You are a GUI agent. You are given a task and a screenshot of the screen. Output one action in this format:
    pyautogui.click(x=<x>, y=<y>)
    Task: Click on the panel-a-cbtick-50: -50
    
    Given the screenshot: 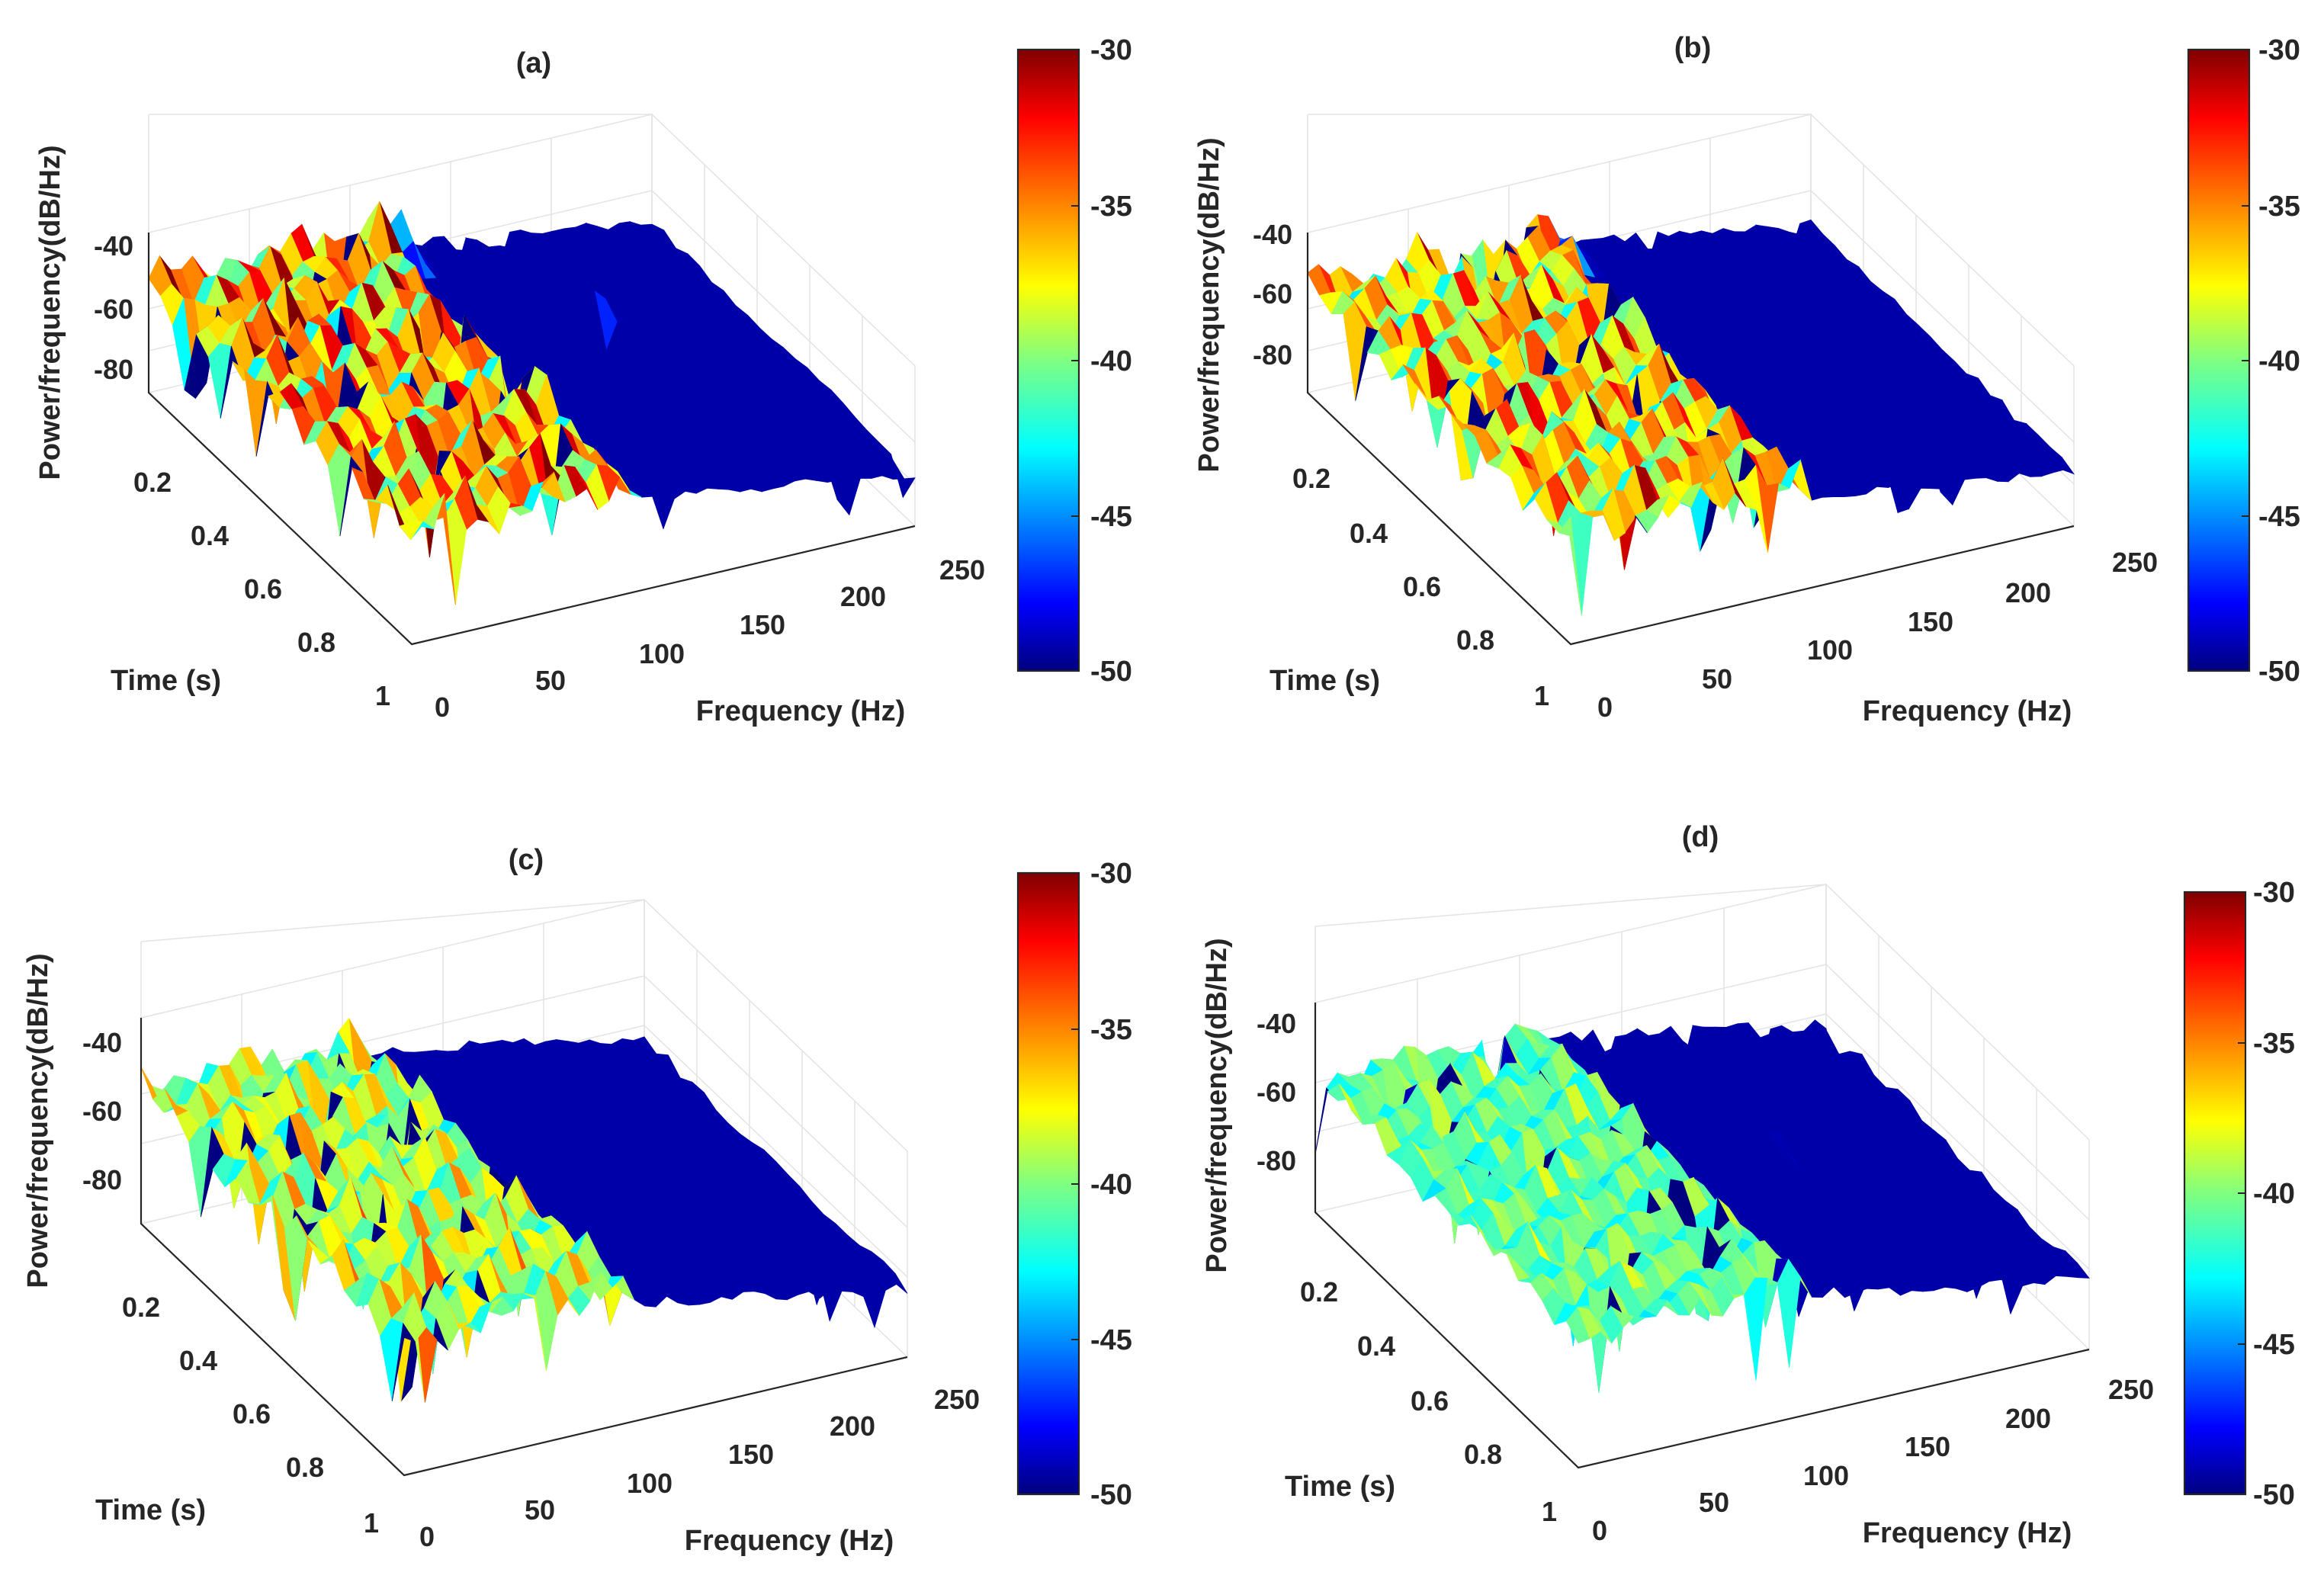 What is the action you would take?
    pyautogui.click(x=1111, y=672)
    